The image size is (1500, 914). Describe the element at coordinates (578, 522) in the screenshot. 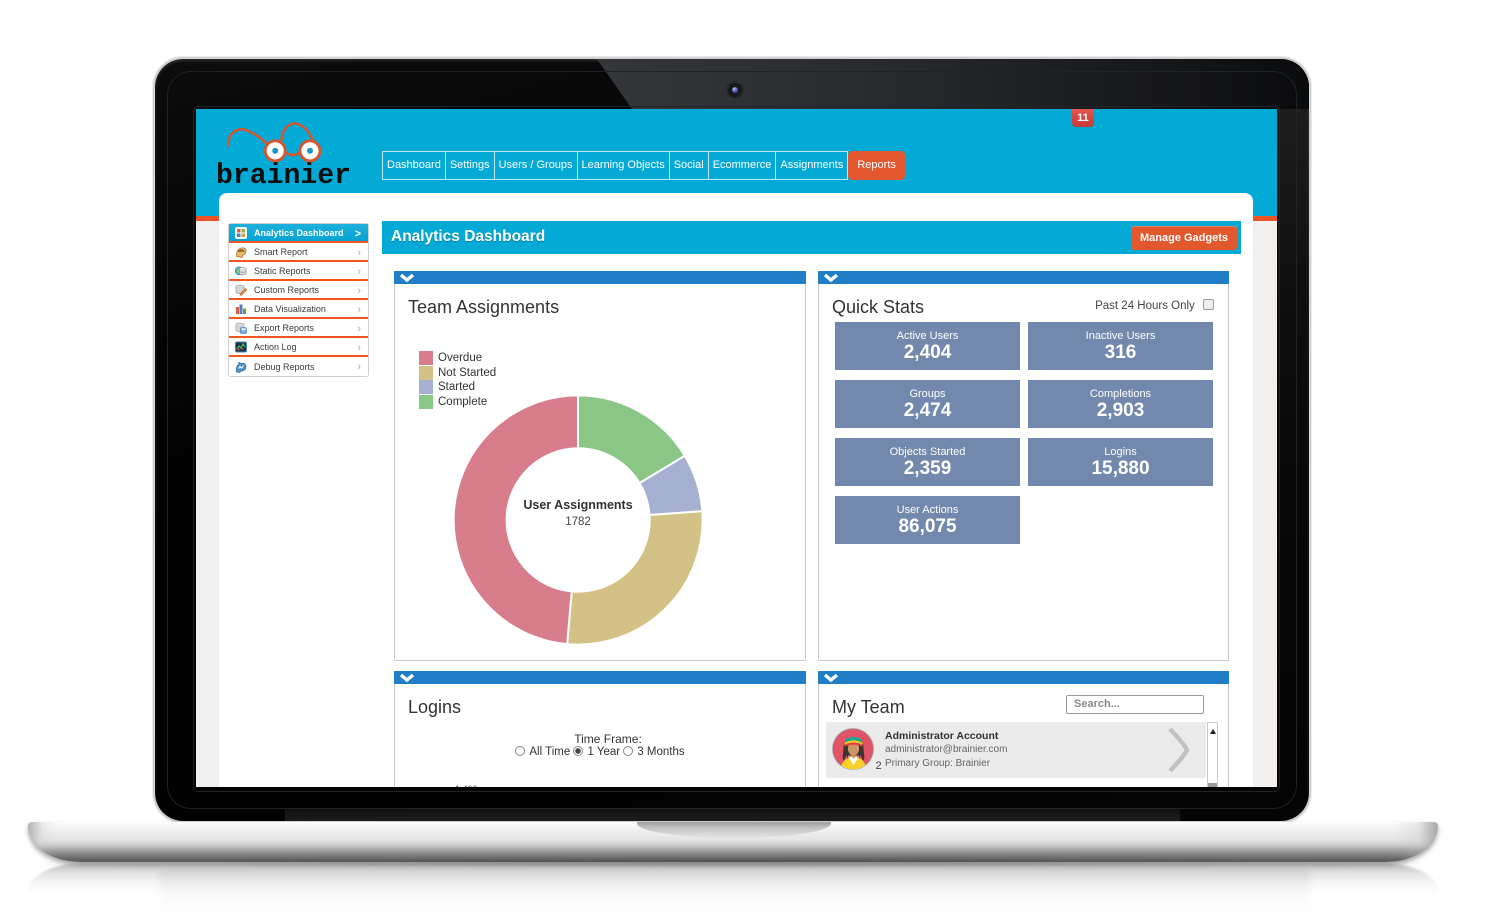

I see `svg-text: 1782` at that location.